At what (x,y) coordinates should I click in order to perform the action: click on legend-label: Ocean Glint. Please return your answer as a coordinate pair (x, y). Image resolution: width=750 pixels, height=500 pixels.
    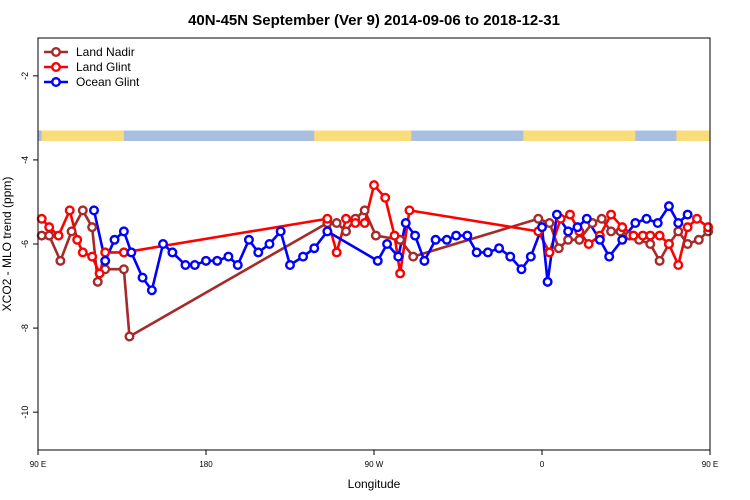
    Looking at the image, I should click on (108, 82).